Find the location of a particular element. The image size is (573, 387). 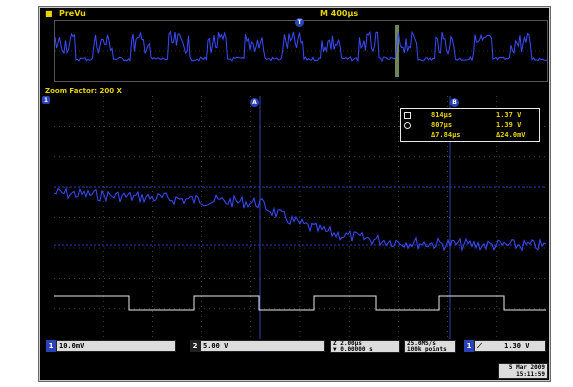

cursor-b-volt: 1.39 V is located at coordinates (508, 125).